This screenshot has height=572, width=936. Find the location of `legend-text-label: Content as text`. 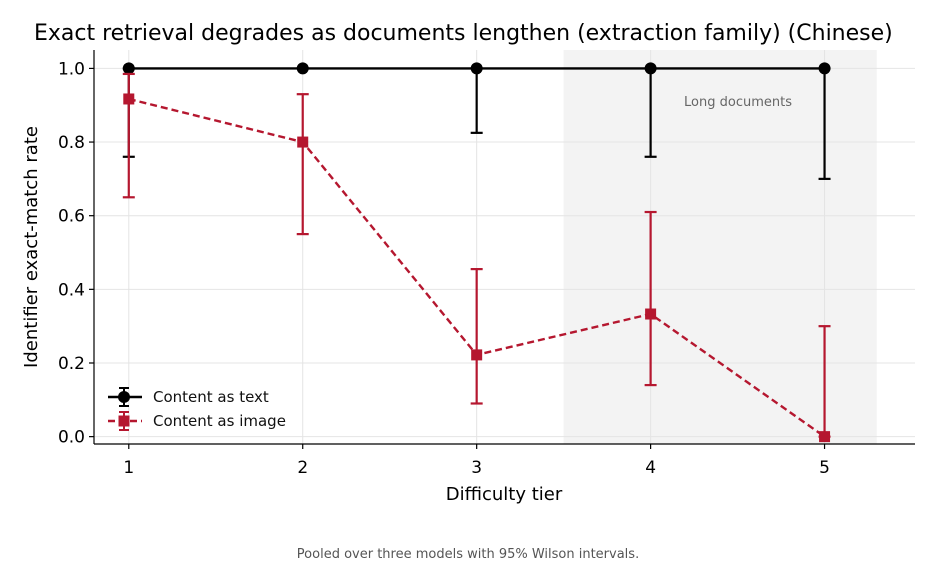

legend-text-label: Content as text is located at coordinates (211, 397).